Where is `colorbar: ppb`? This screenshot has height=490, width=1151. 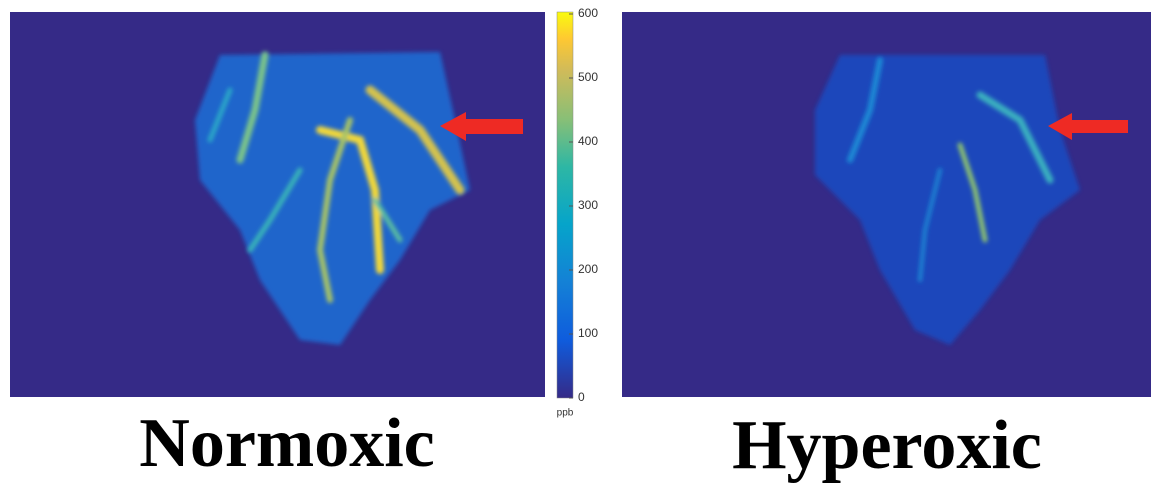 colorbar: ppb is located at coordinates (565, 215).